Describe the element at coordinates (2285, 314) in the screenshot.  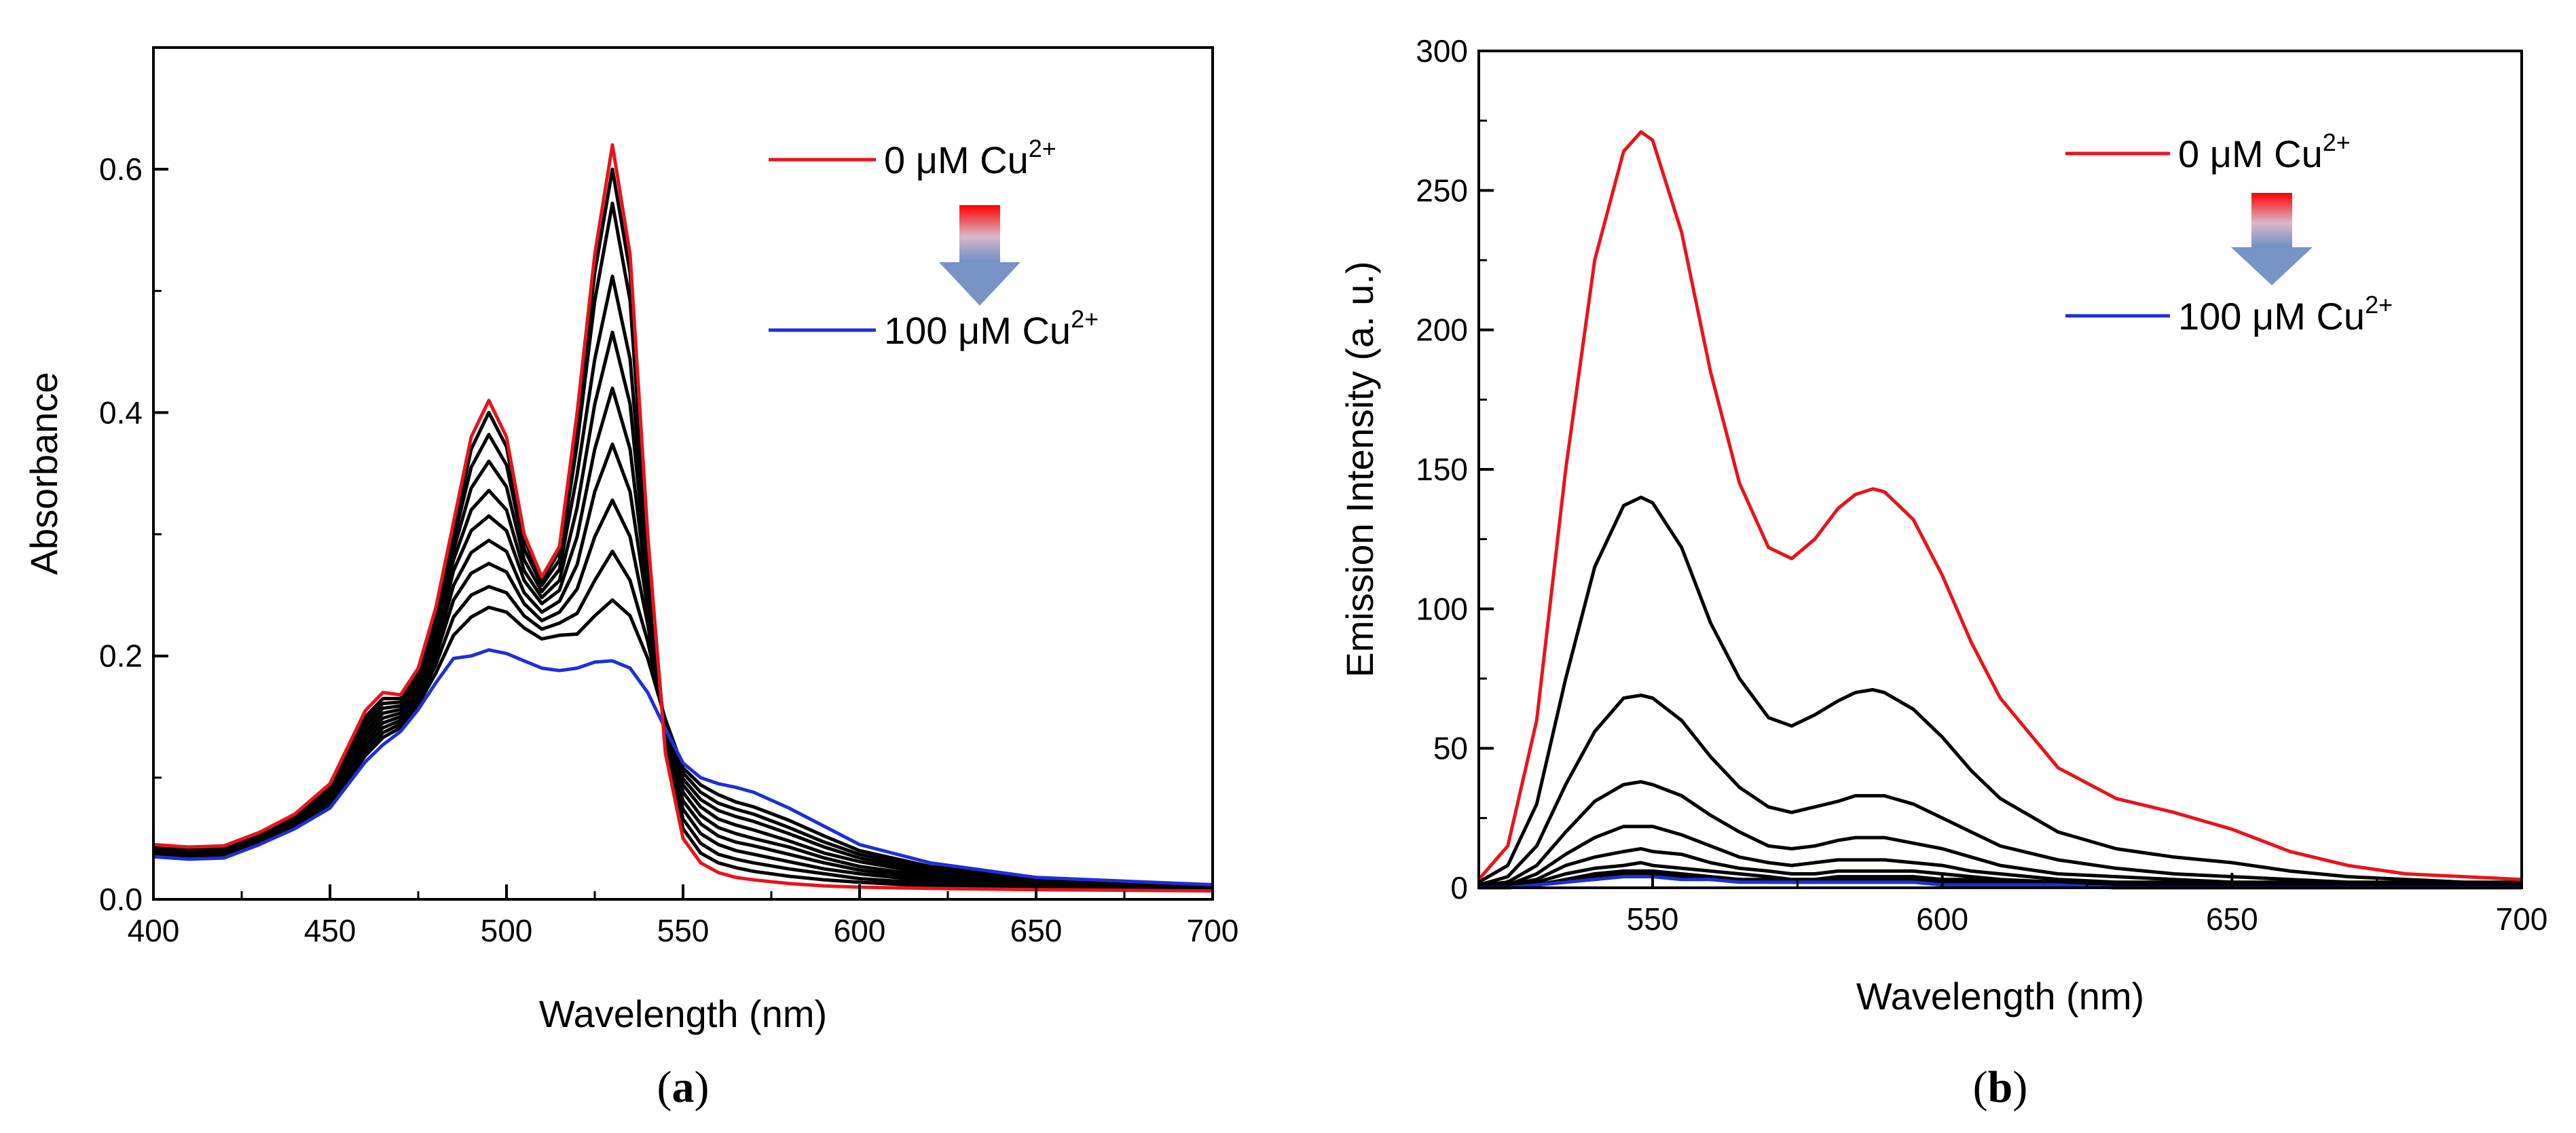
I see `legend-label-end-b: 100 μM Cu2+` at that location.